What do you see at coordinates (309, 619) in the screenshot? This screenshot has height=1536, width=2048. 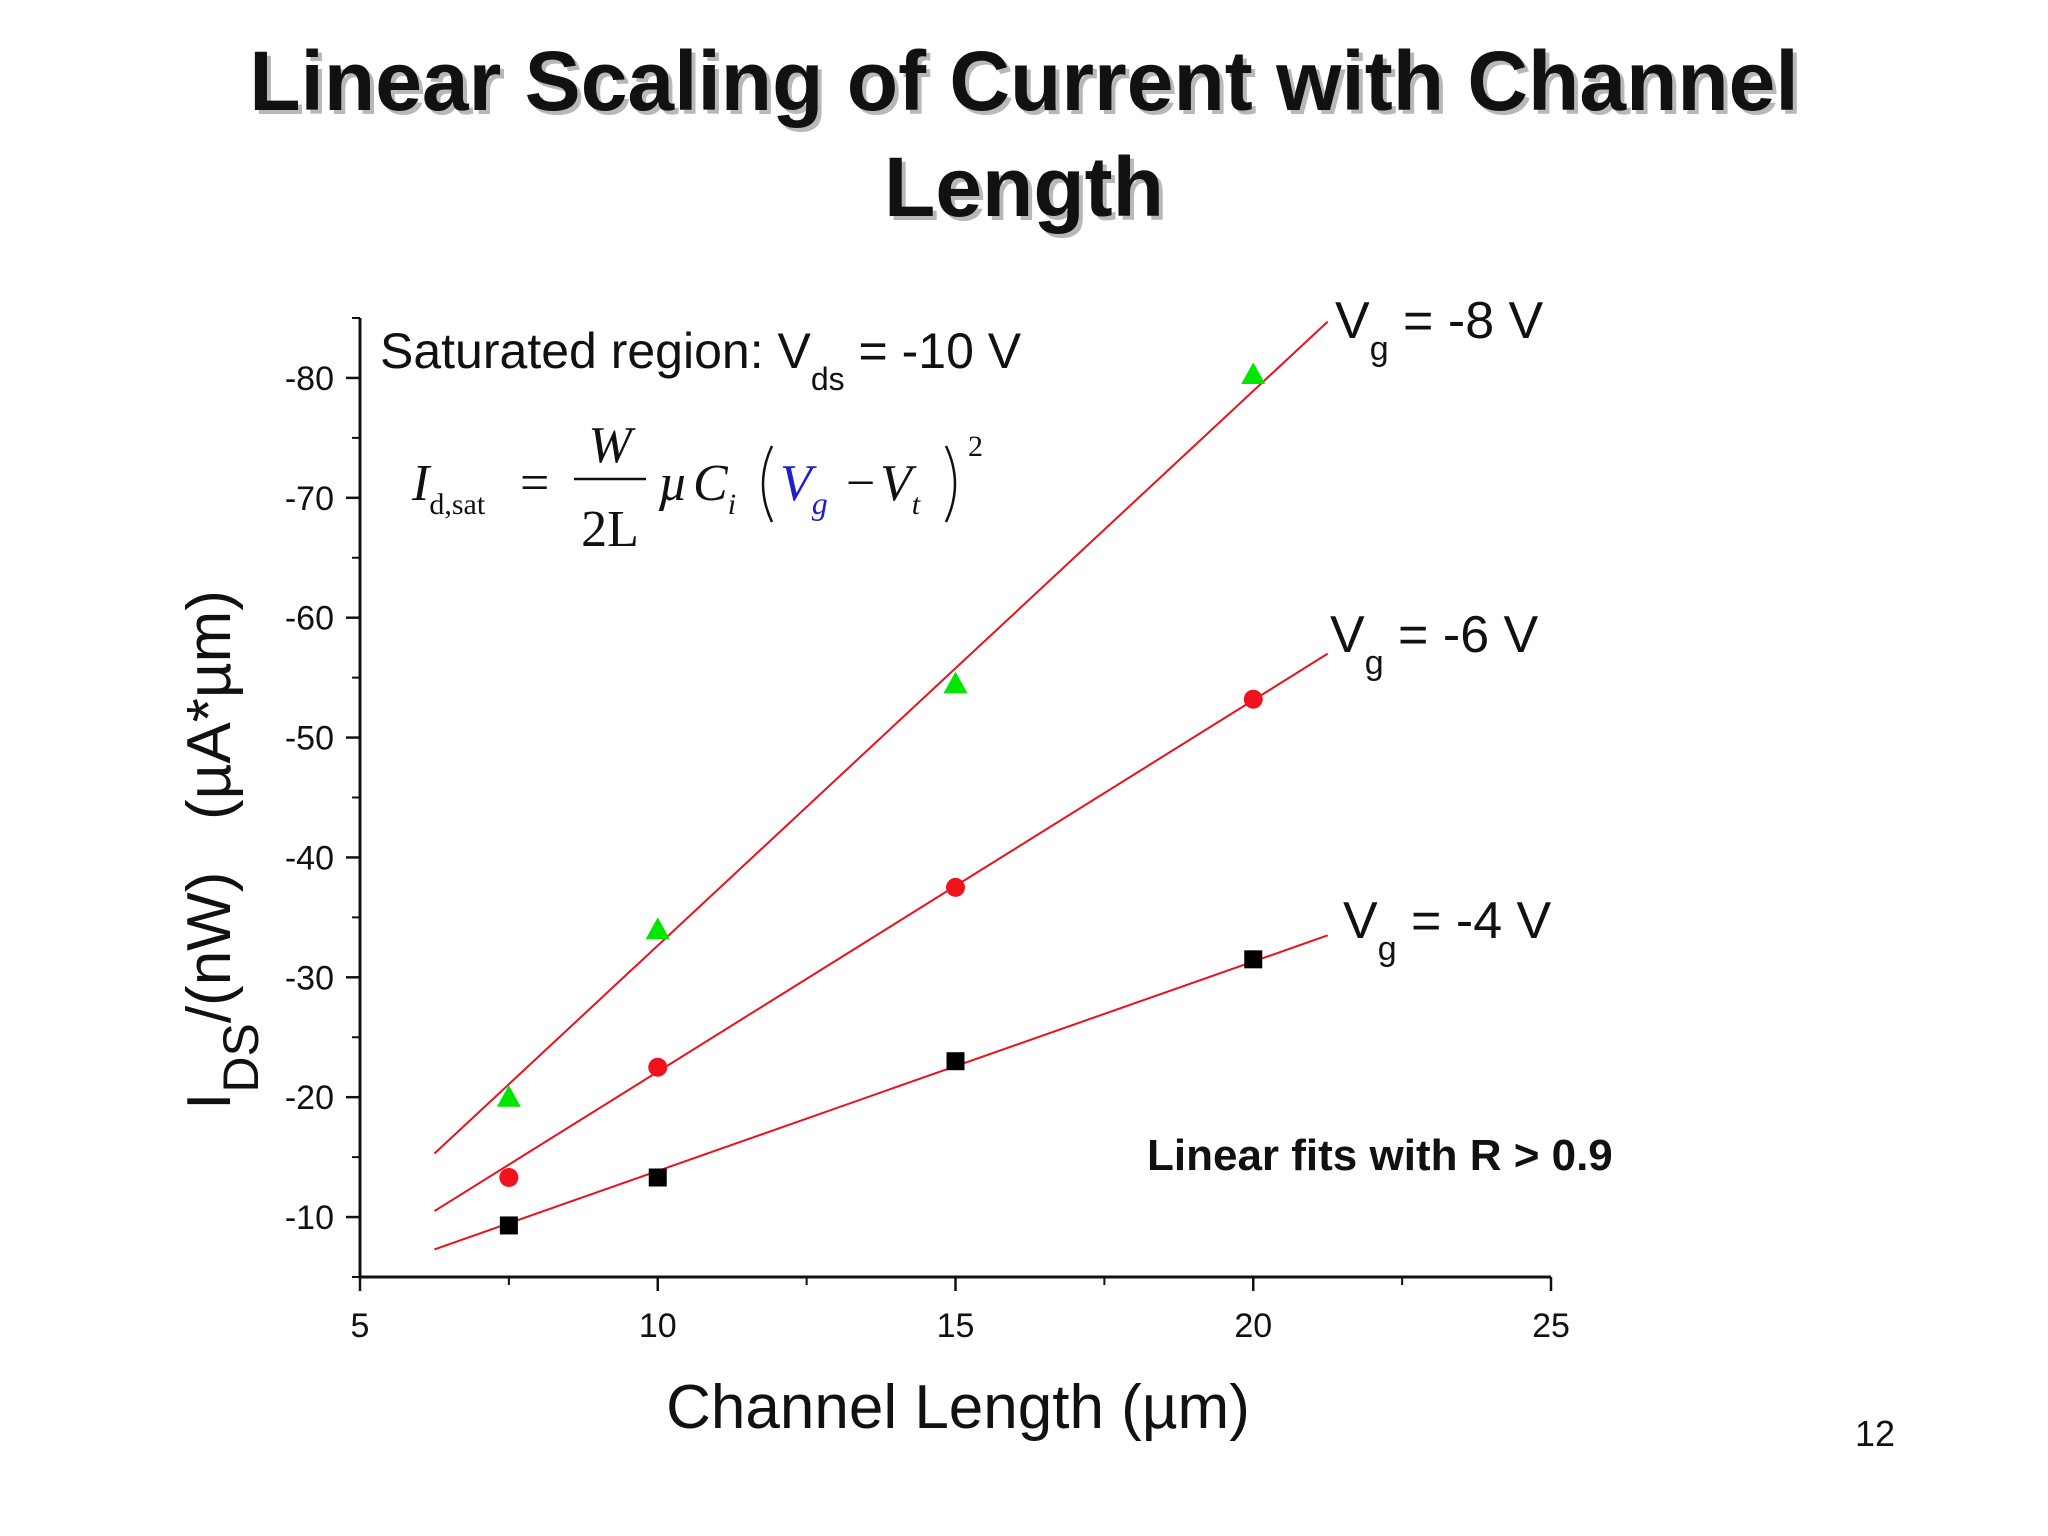 I see `y-tick-label: -60` at bounding box center [309, 619].